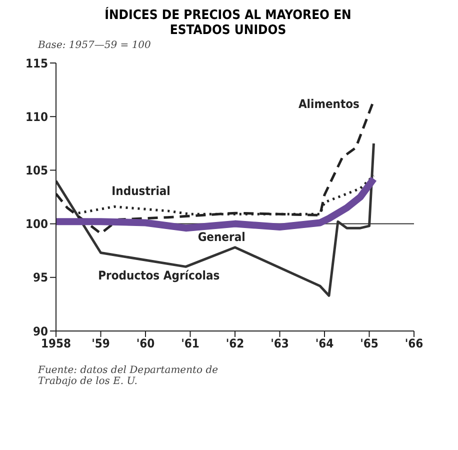  Describe the element at coordinates (329, 103) in the screenshot. I see `series-label: Alimentos` at that location.